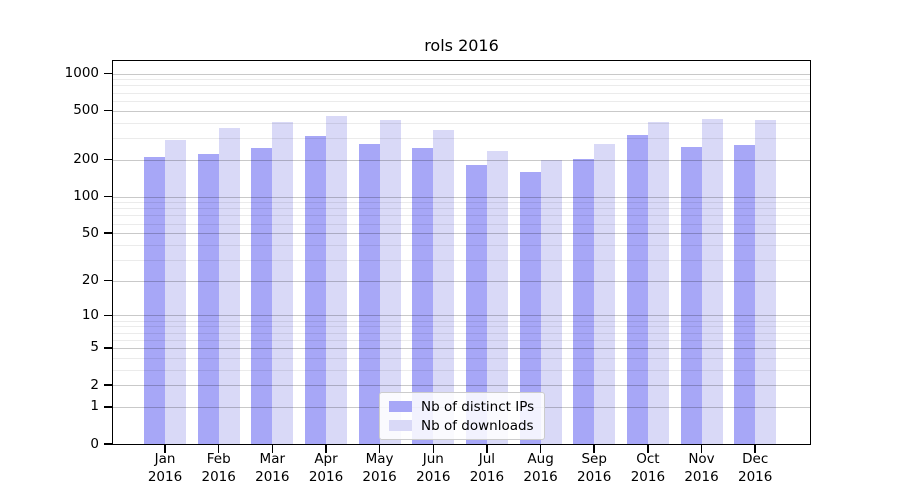 This screenshot has width=900, height=500. Describe the element at coordinates (433, 459) in the screenshot. I see `x-tick-label-line: Jun` at that location.